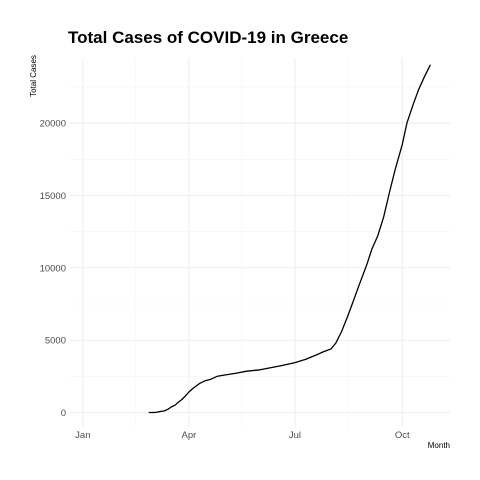 The width and height of the screenshot is (480, 480). What do you see at coordinates (242, 435) in the screenshot?
I see `x-tick-labels: Jan Apr Jul Oct` at bounding box center [242, 435].